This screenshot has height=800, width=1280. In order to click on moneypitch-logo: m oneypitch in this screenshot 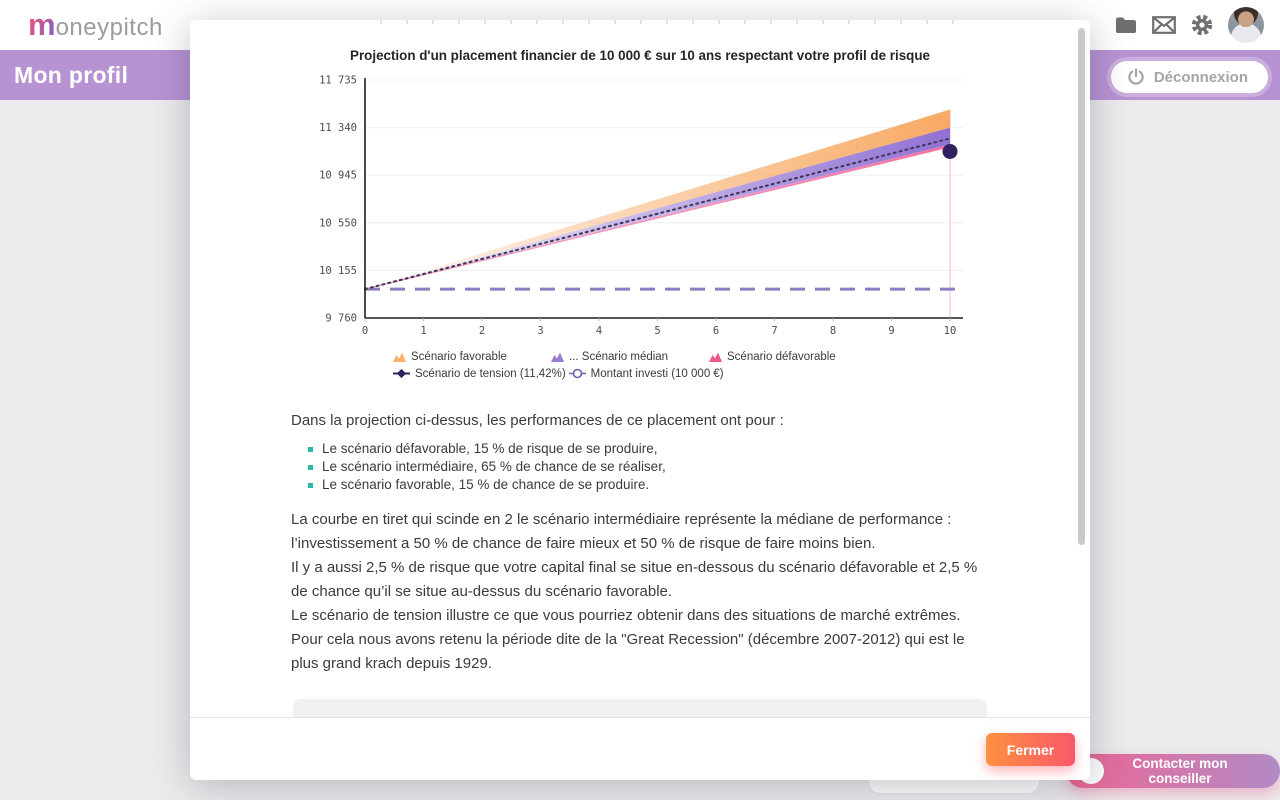, I will do `click(95, 25)`.